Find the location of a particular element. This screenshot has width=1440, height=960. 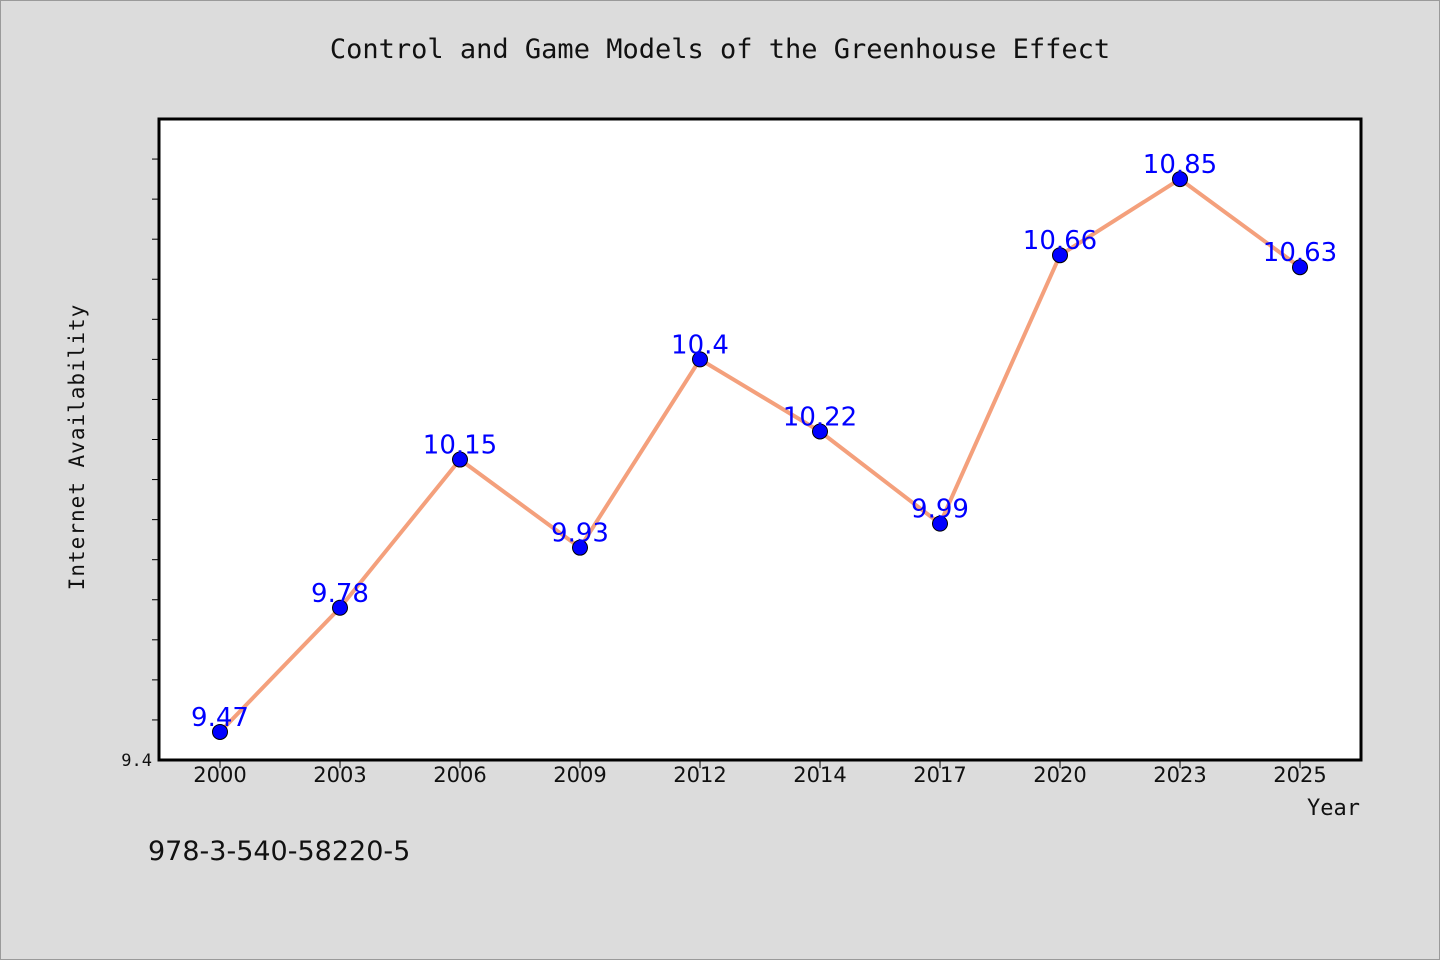

x-tick-label: 2025 is located at coordinates (1299, 775).